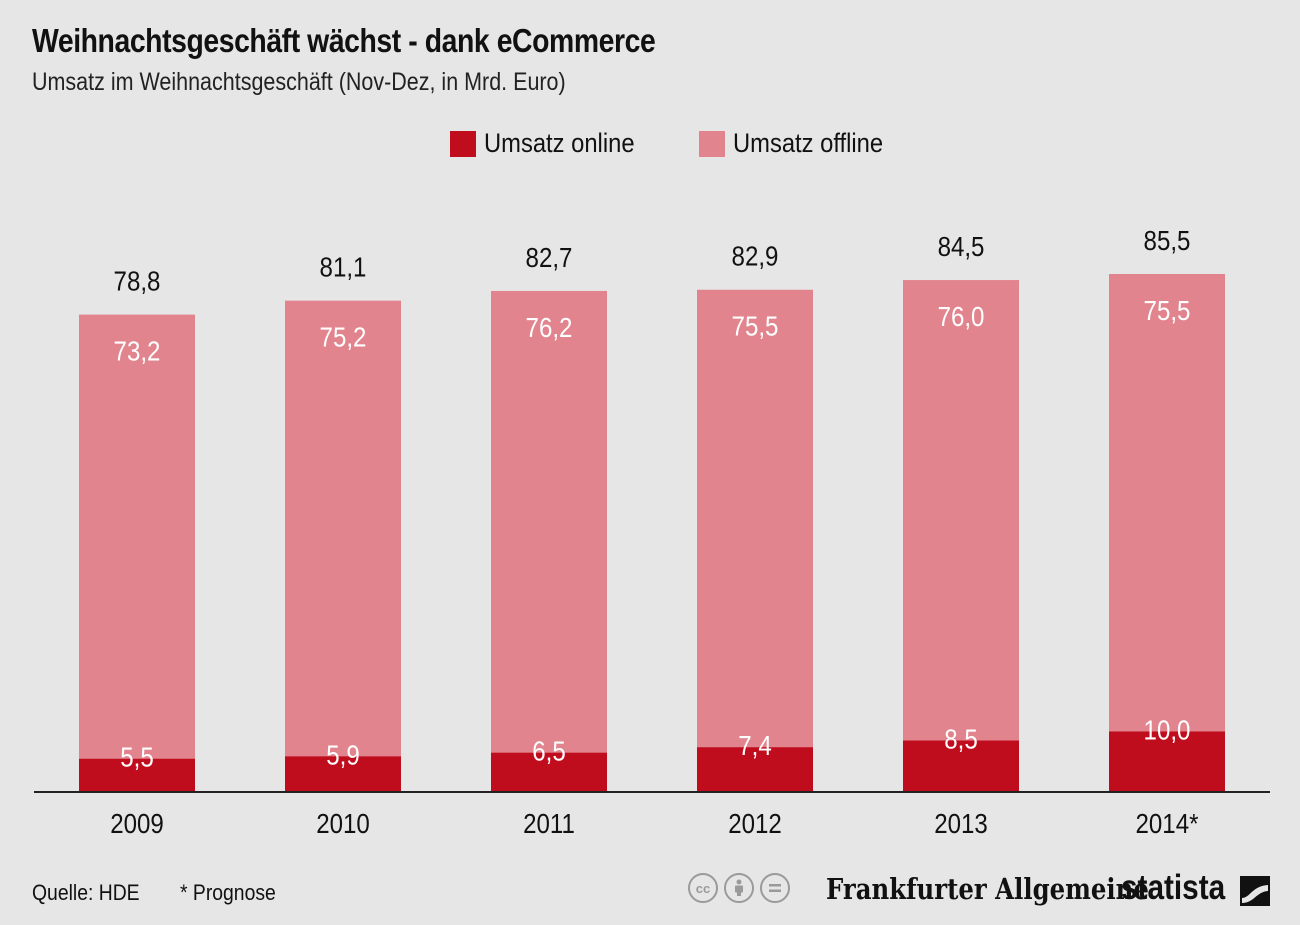 Image resolution: width=1300 pixels, height=925 pixels. Describe the element at coordinates (1167, 823) in the screenshot. I see `x-tick-label: 2014*` at that location.